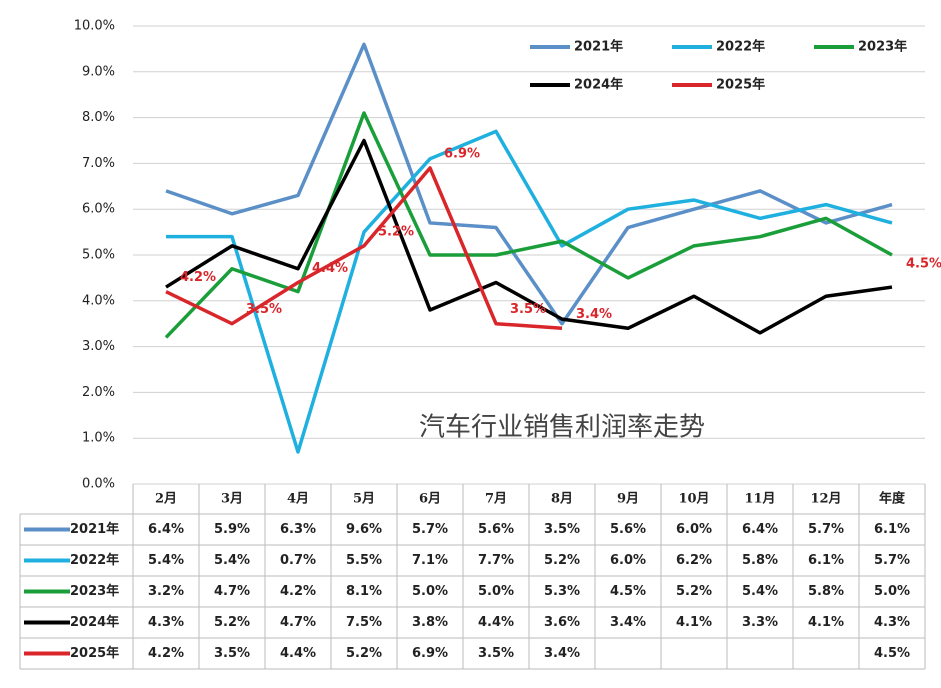 This screenshot has height=688, width=941. Describe the element at coordinates (94, 560) in the screenshot. I see `table-legend-label: 2022年` at that location.